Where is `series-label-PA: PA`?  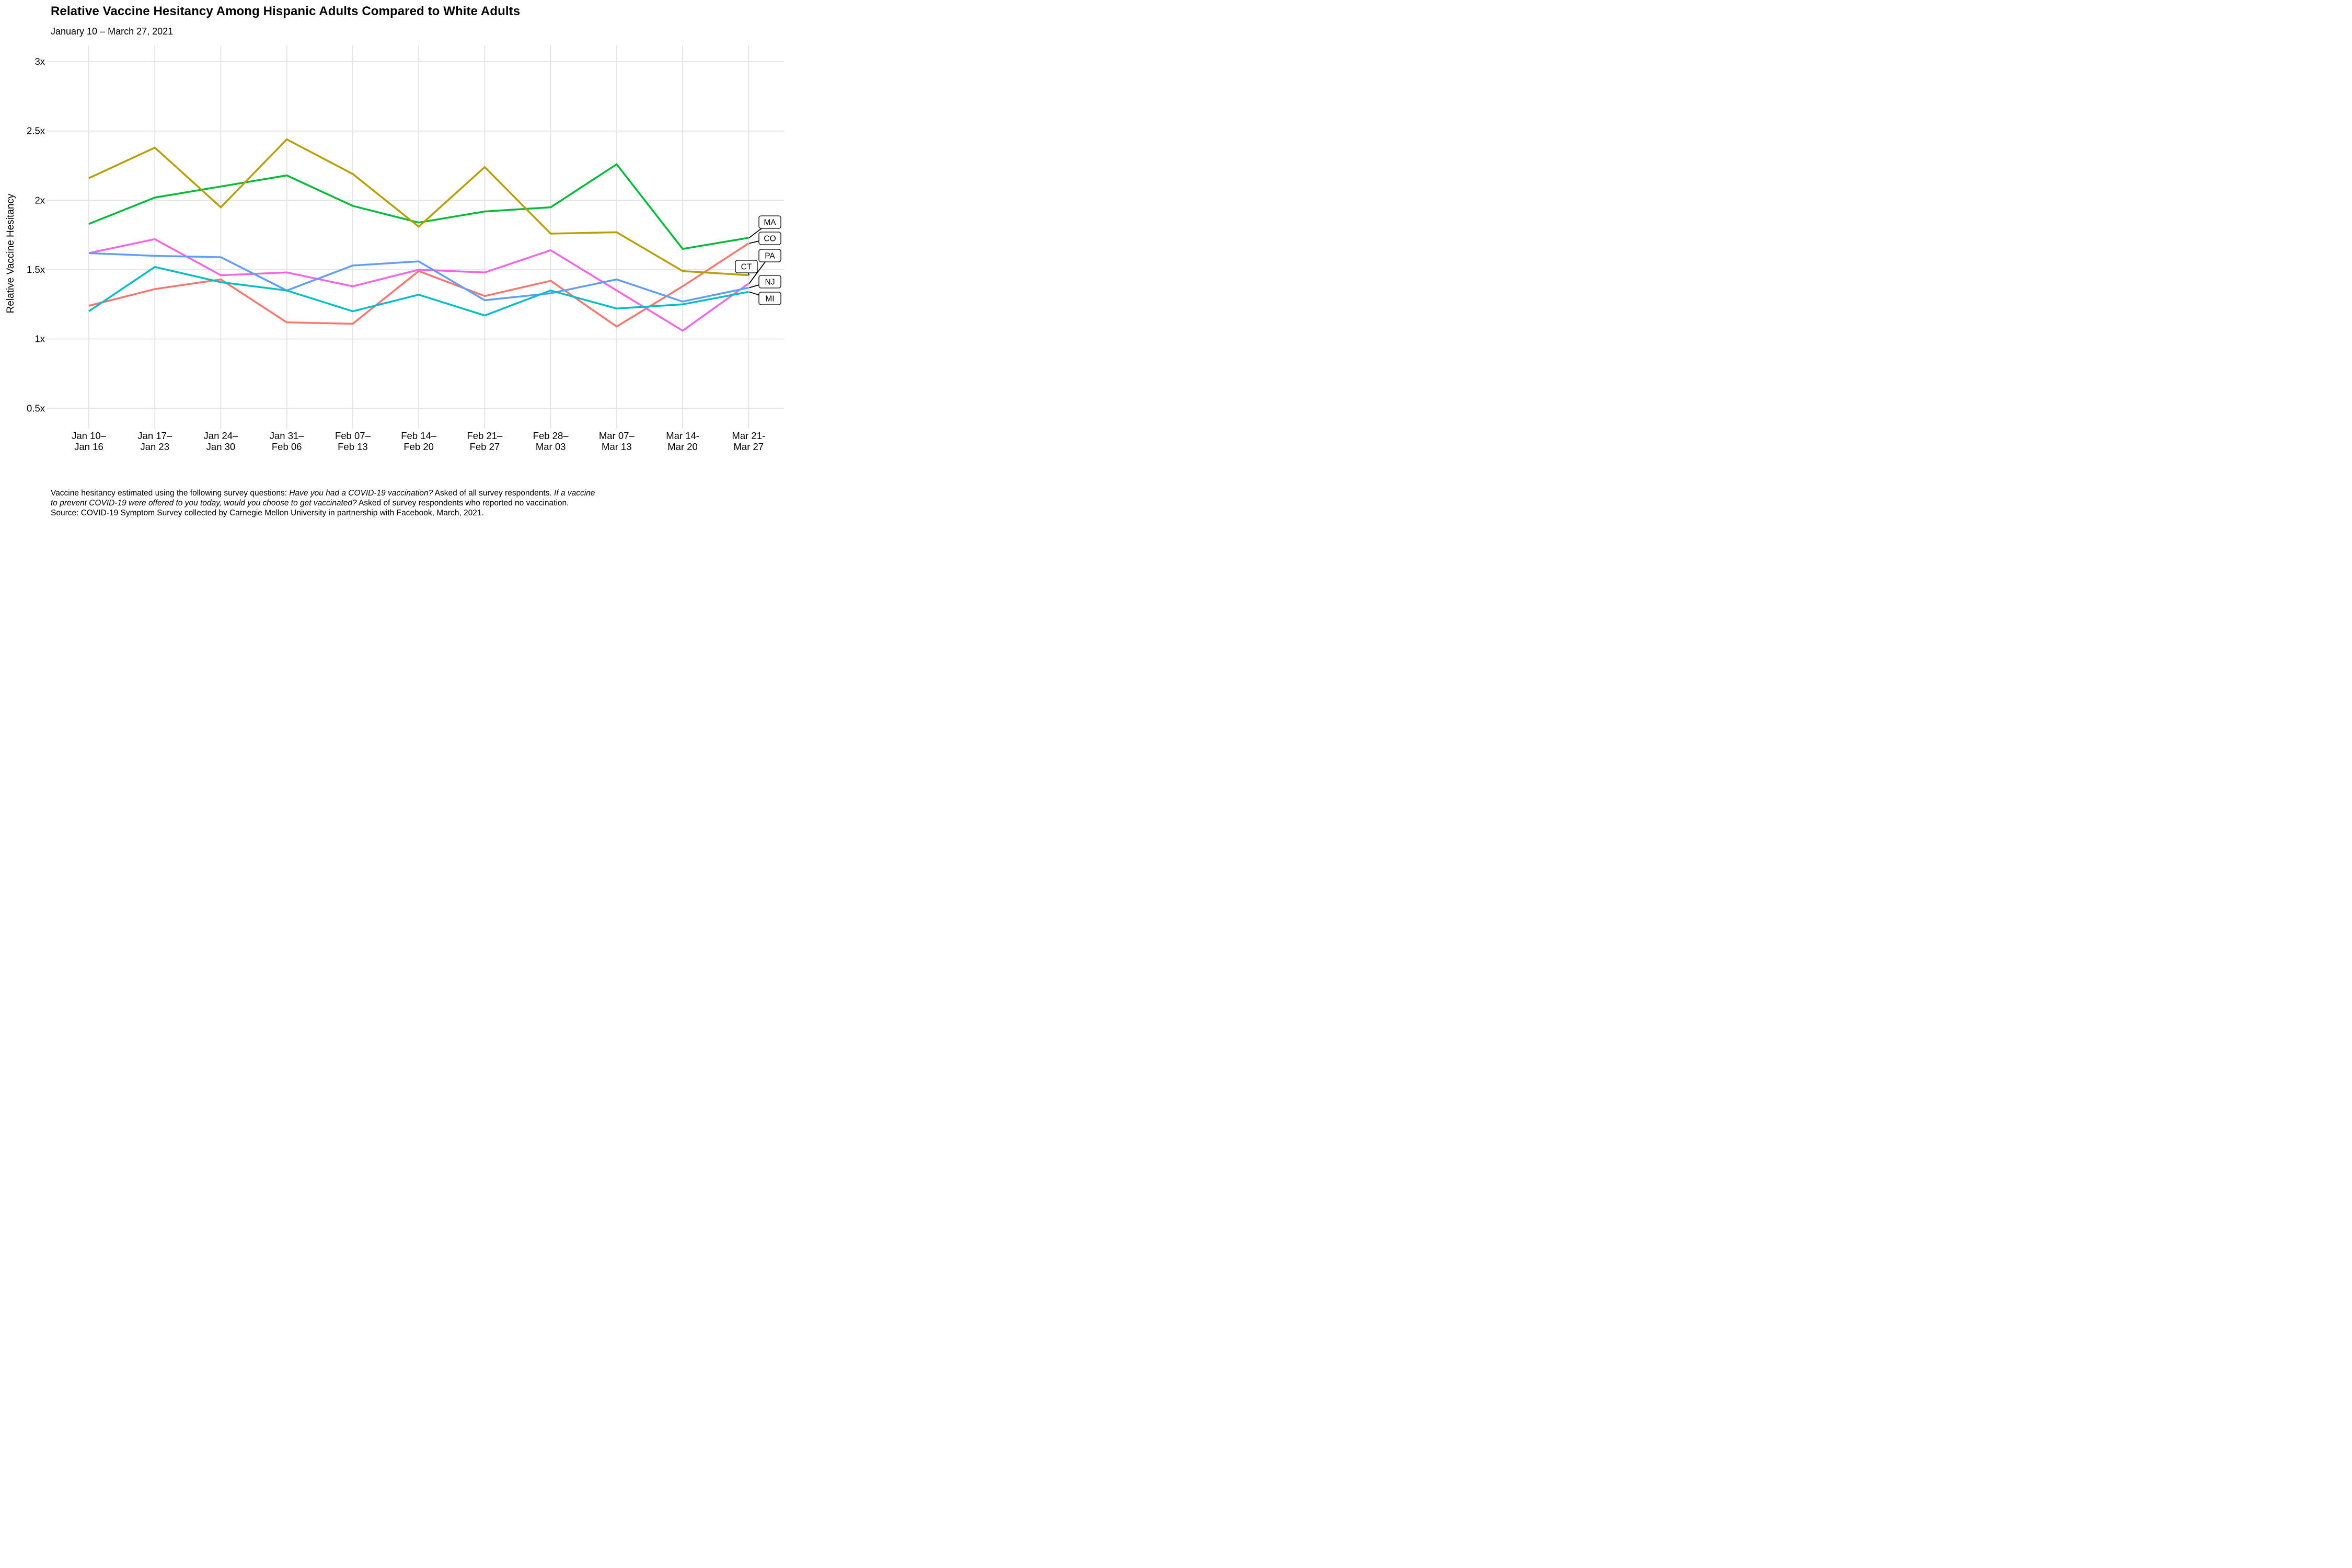
series-label-PA: PA is located at coordinates (769, 255).